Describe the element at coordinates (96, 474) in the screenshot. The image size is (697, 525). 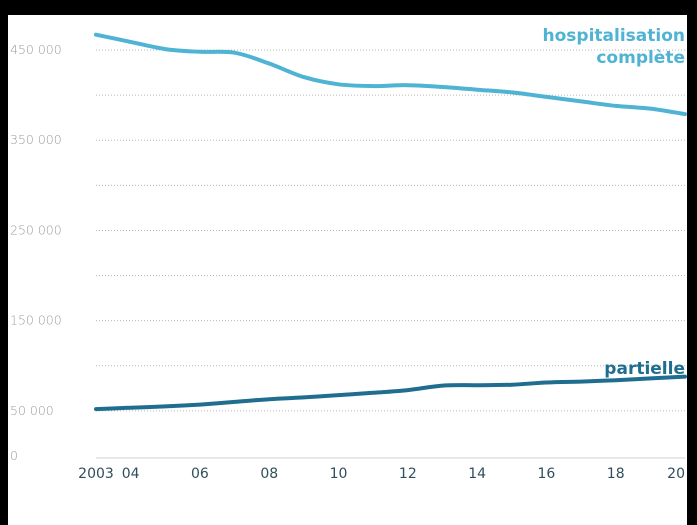
I see `x-tick-label: 2003` at that location.